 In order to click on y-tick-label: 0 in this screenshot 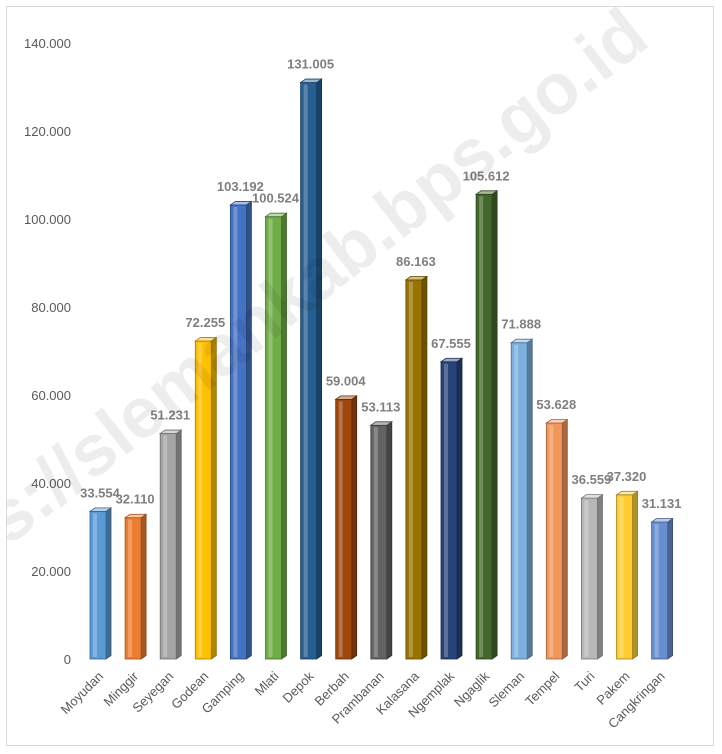, I will do `click(67, 659)`.